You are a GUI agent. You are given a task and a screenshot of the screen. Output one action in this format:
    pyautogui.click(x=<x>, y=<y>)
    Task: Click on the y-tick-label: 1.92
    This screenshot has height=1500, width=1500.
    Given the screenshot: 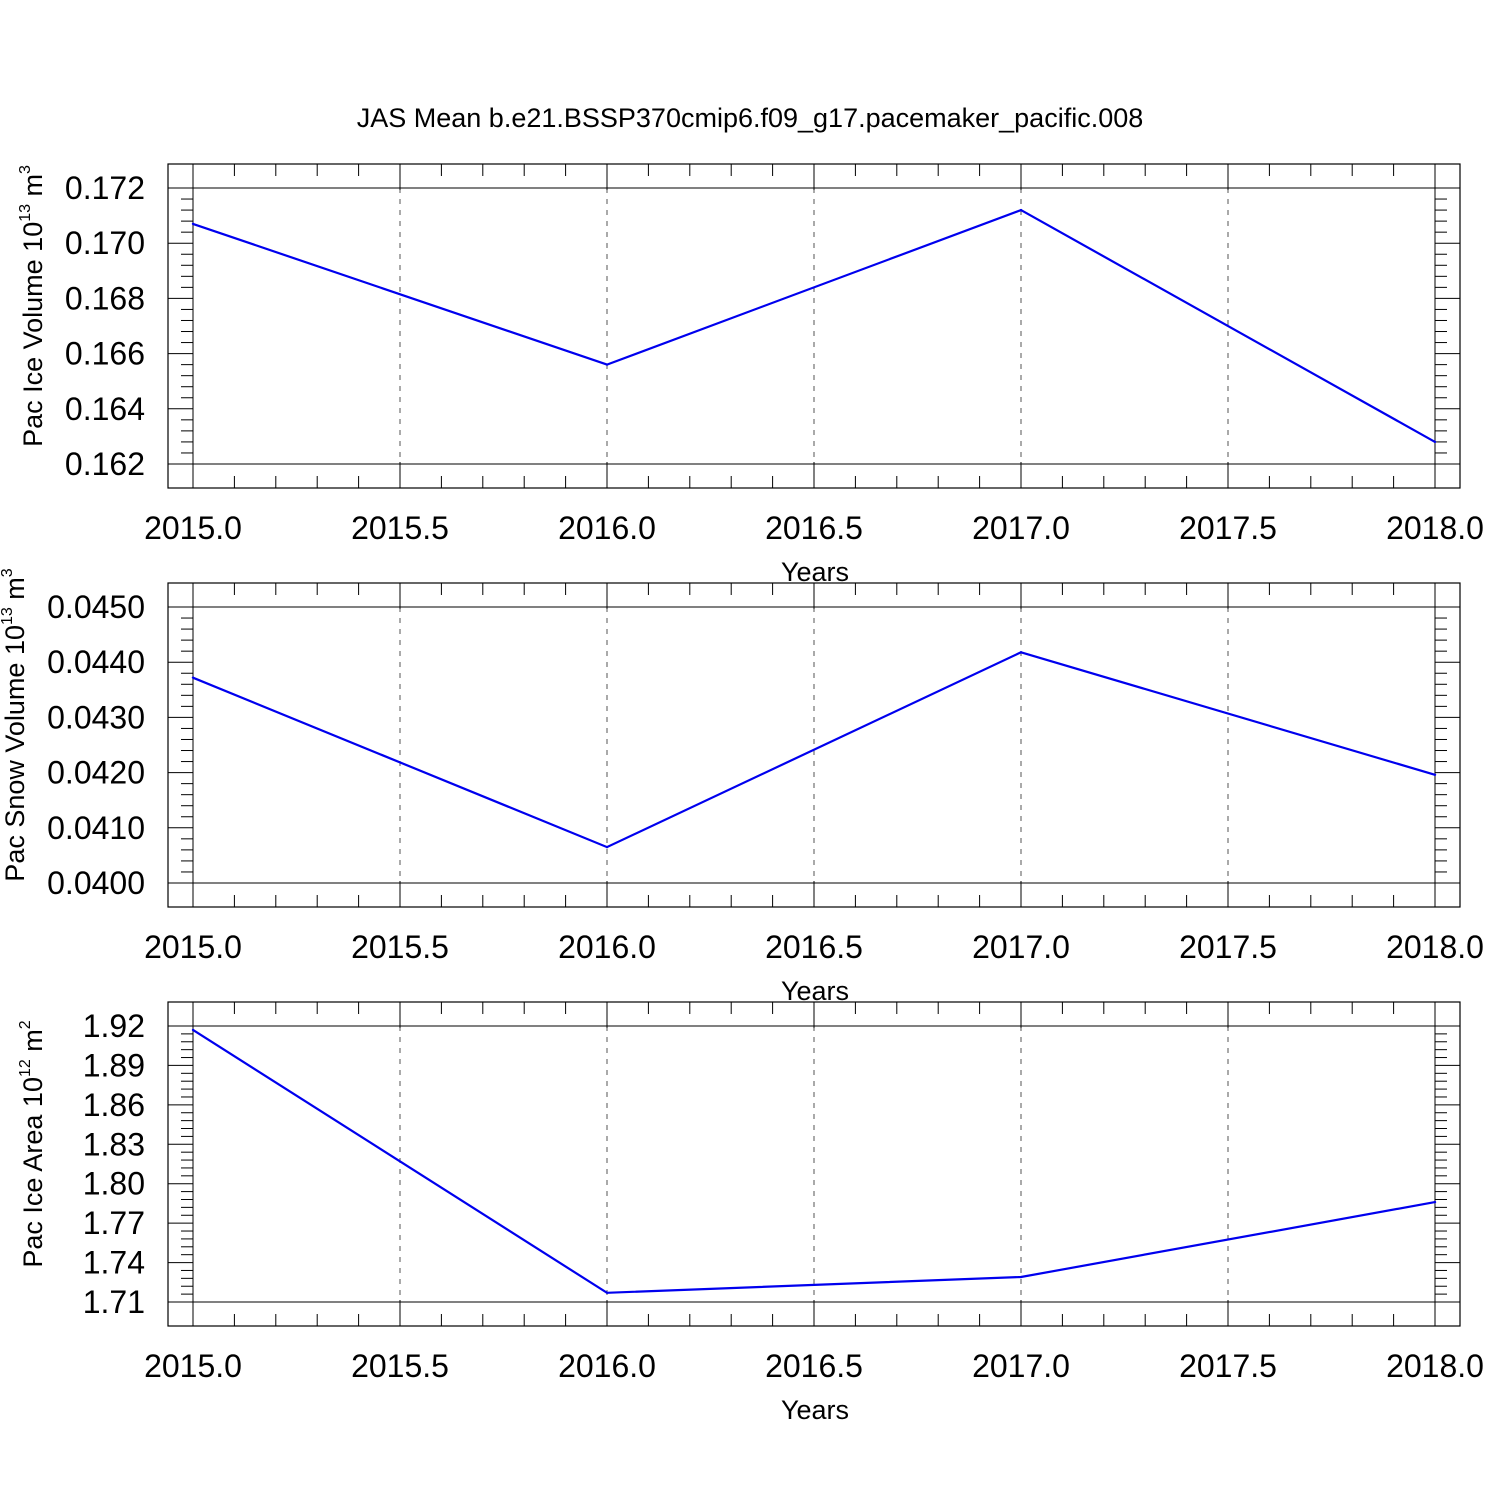 What is the action you would take?
    pyautogui.click(x=114, y=1026)
    